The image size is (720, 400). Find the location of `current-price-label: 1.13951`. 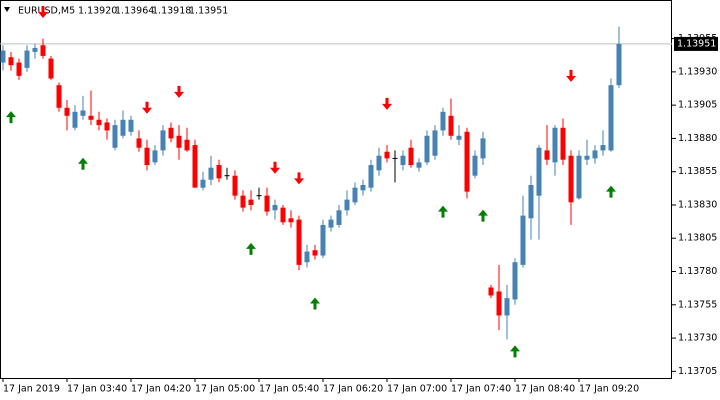

current-price-label: 1.13951 is located at coordinates (696, 43).